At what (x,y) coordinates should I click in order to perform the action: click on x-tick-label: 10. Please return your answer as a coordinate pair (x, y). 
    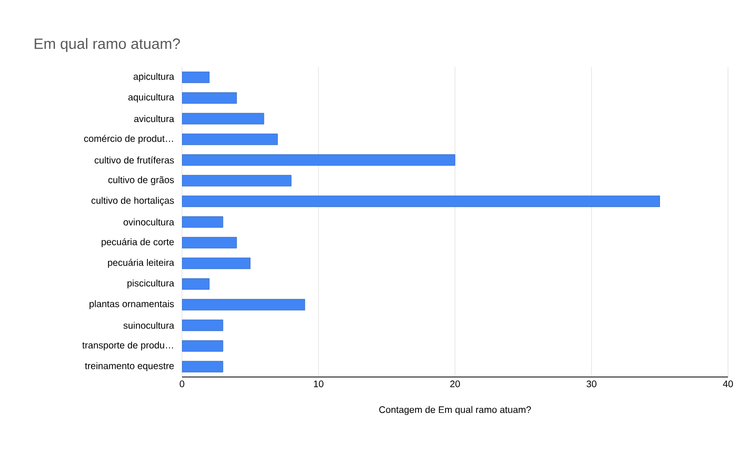
    Looking at the image, I should click on (319, 384).